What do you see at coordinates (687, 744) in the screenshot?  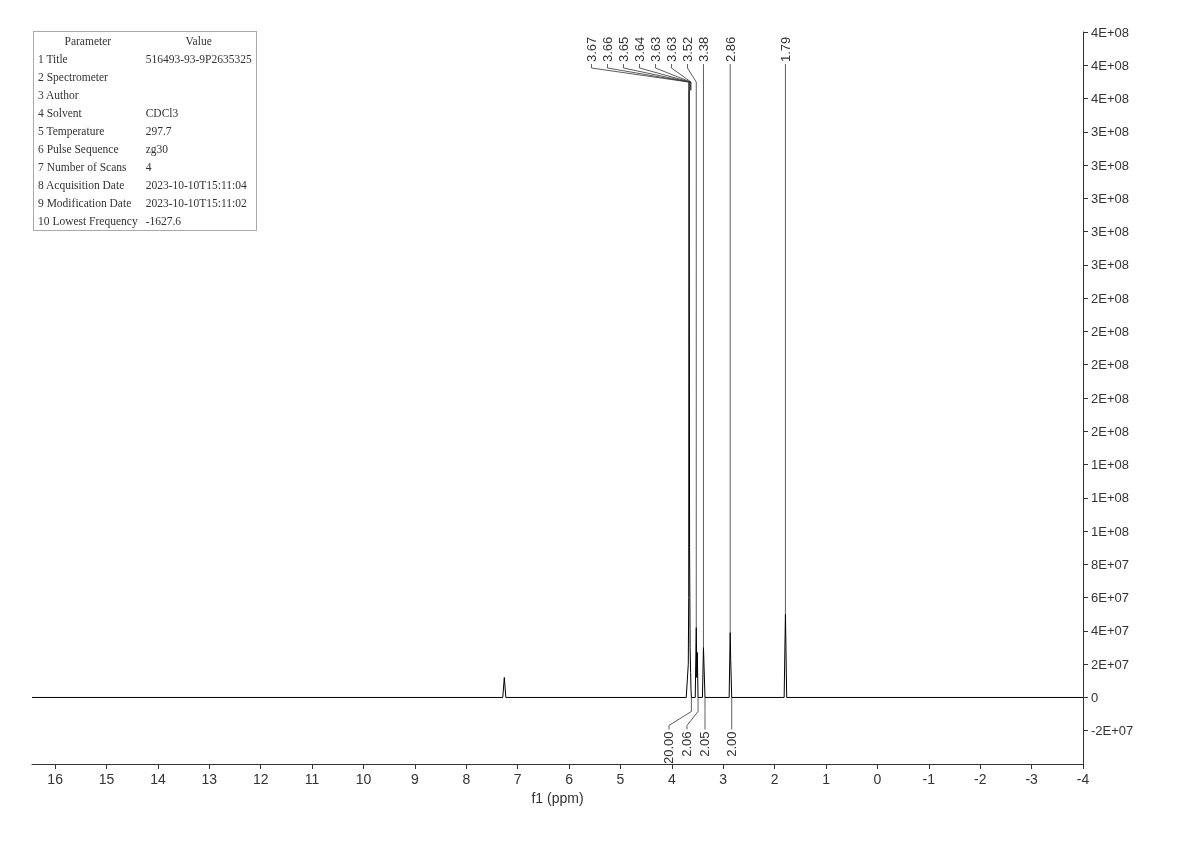 I see `annotation: 2.06` at bounding box center [687, 744].